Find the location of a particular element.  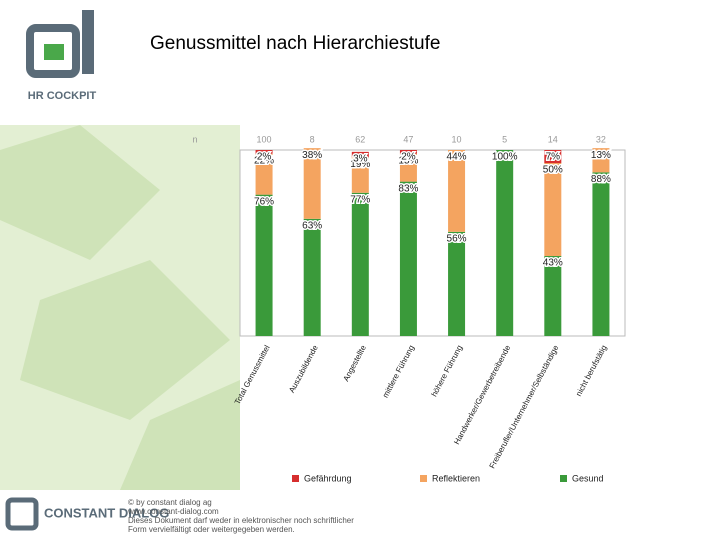

sample-size: 100 is located at coordinates (264, 139).